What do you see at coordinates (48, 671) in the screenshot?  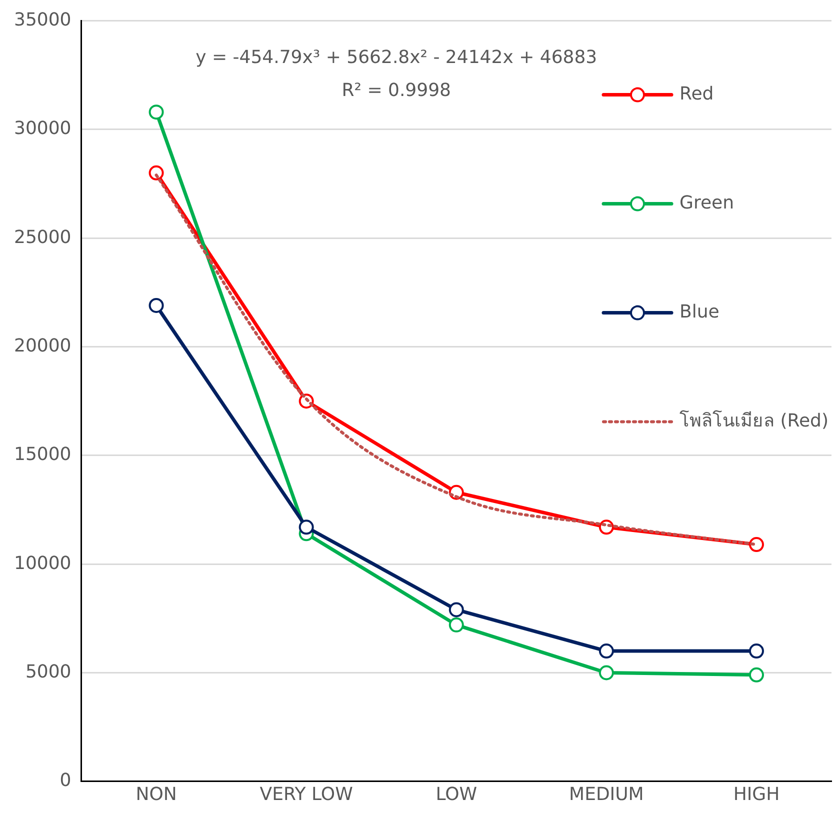 I see `y-tick-label: 5000` at bounding box center [48, 671].